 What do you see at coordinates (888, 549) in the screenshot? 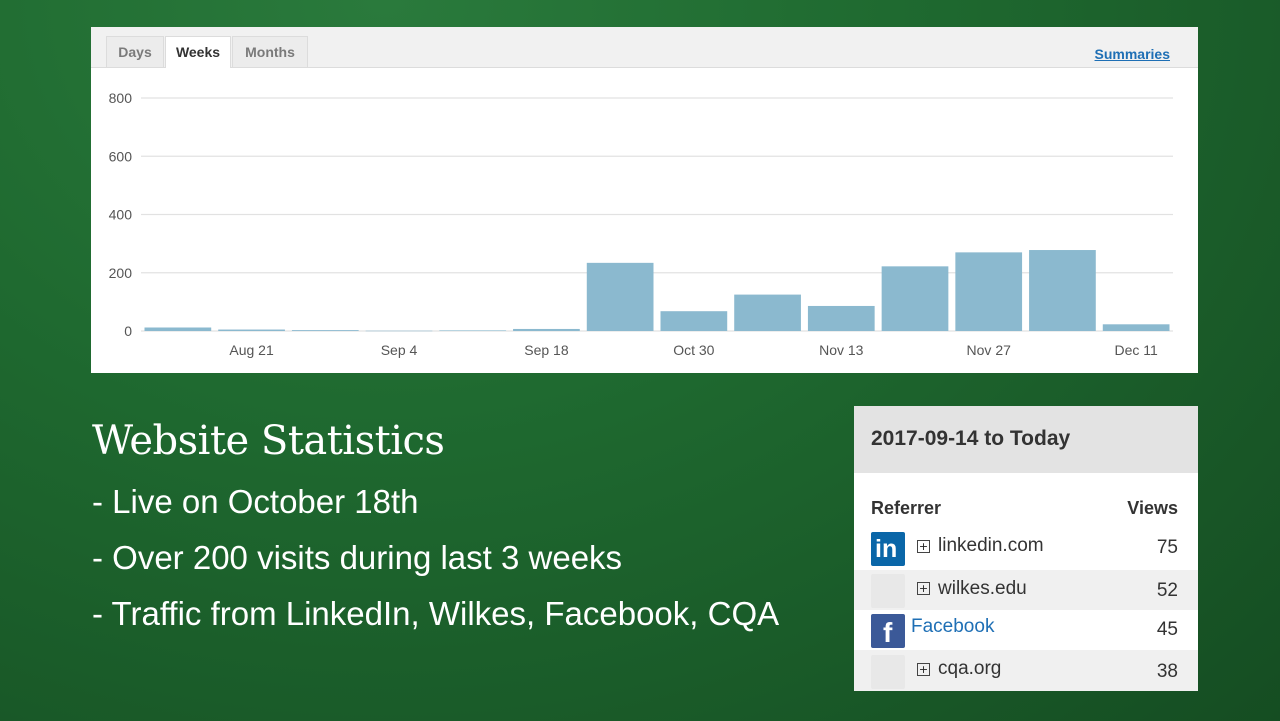
I see `linkedin-icon: in` at bounding box center [888, 549].